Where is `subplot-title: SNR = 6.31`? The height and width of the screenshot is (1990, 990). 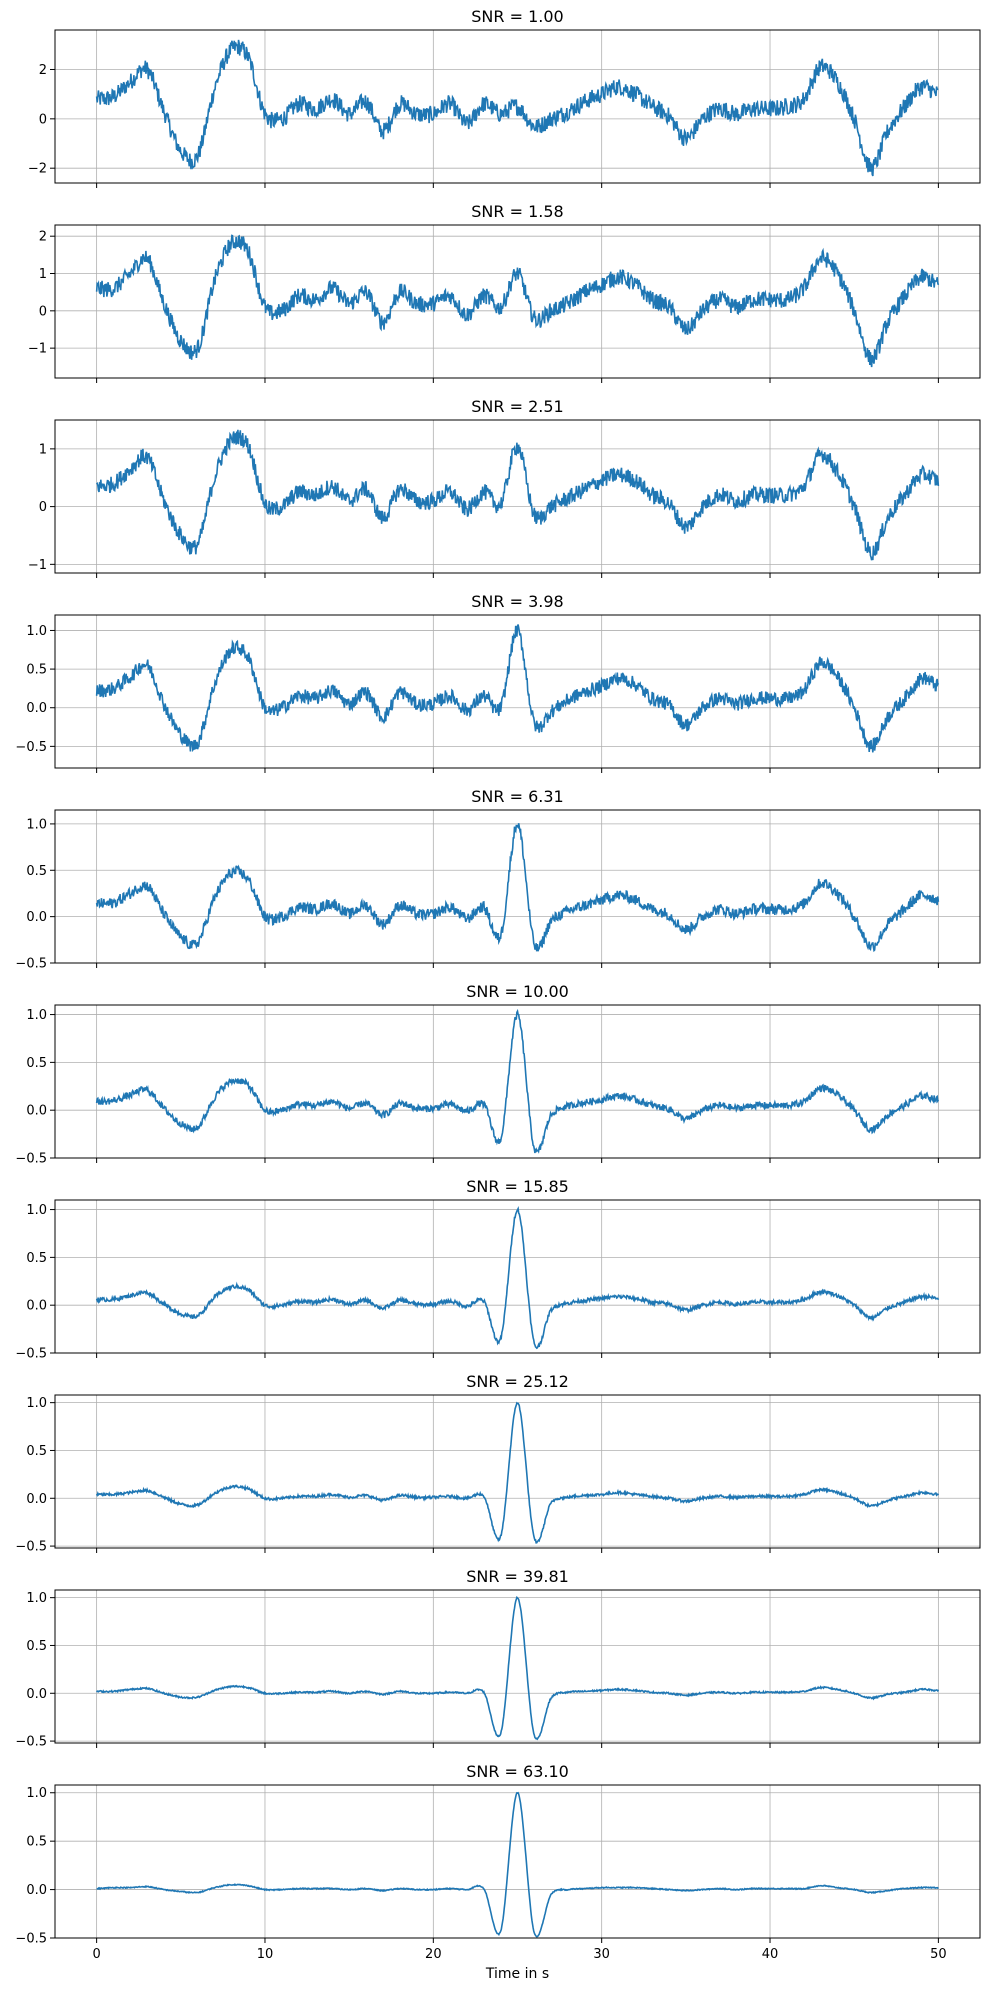
subplot-title: SNR = 6.31 is located at coordinates (517, 796).